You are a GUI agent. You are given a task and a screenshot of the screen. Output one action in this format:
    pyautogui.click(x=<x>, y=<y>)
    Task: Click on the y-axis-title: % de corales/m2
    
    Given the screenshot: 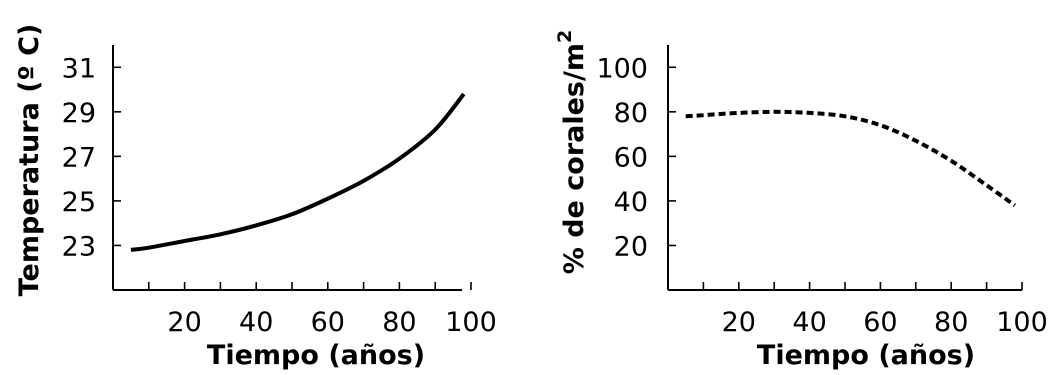 What is the action you would take?
    pyautogui.click(x=572, y=152)
    